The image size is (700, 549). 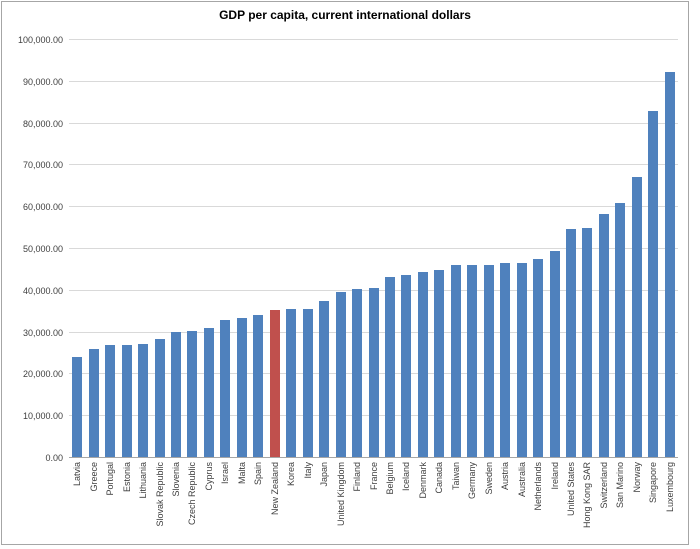 What do you see at coordinates (110, 479) in the screenshot?
I see `x-axis-label: Portugal` at bounding box center [110, 479].